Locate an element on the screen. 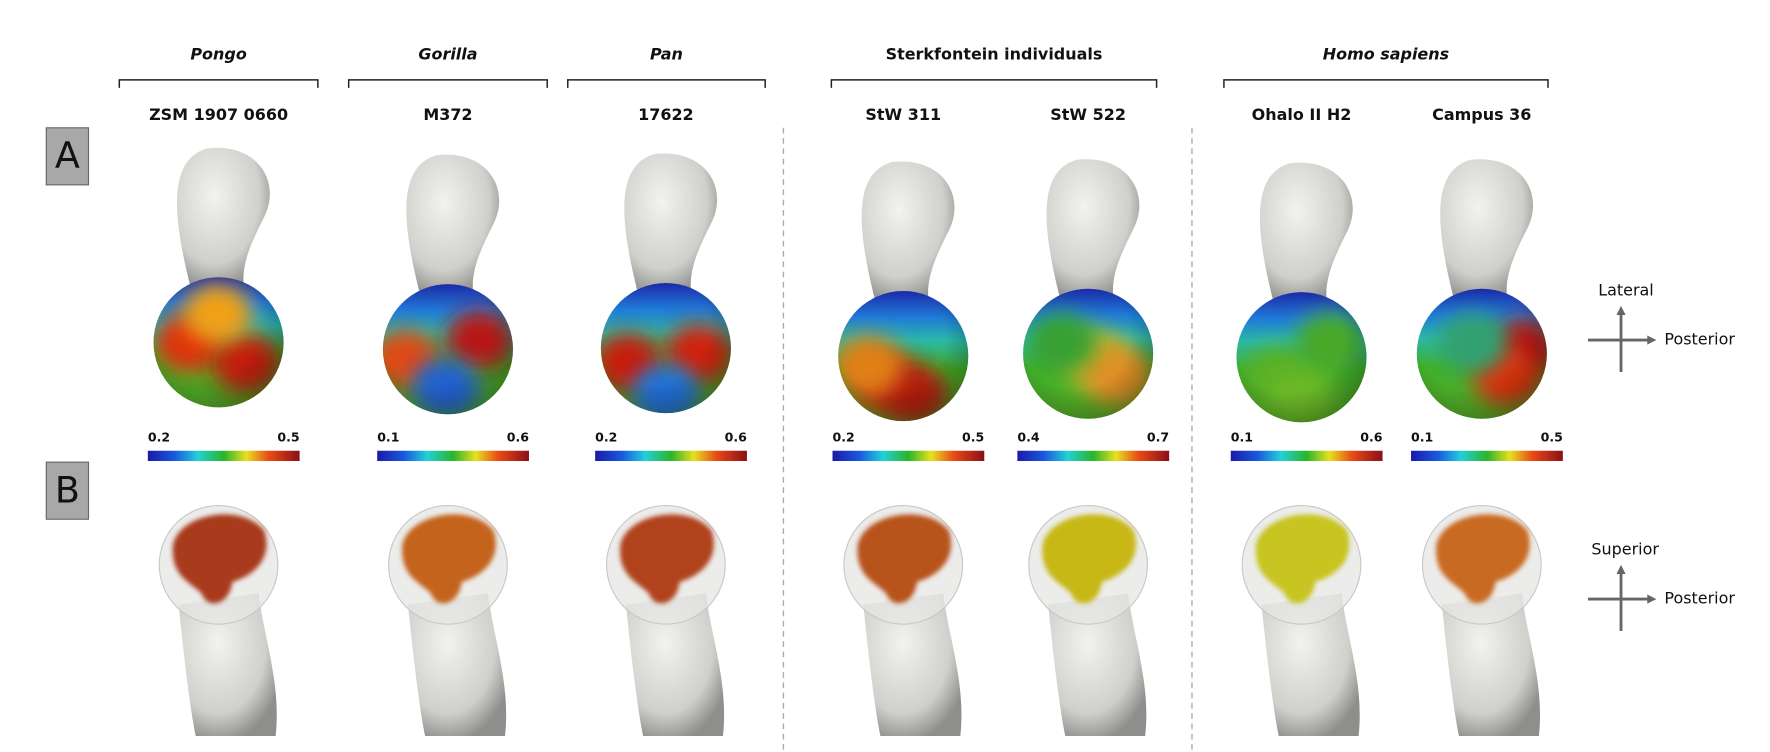 The image size is (1770, 752). orientation-vertical: Lateral is located at coordinates (1626, 289).